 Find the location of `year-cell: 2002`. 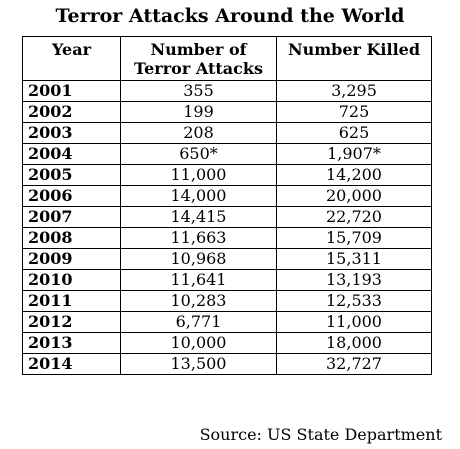

year-cell: 2002 is located at coordinates (71, 112).